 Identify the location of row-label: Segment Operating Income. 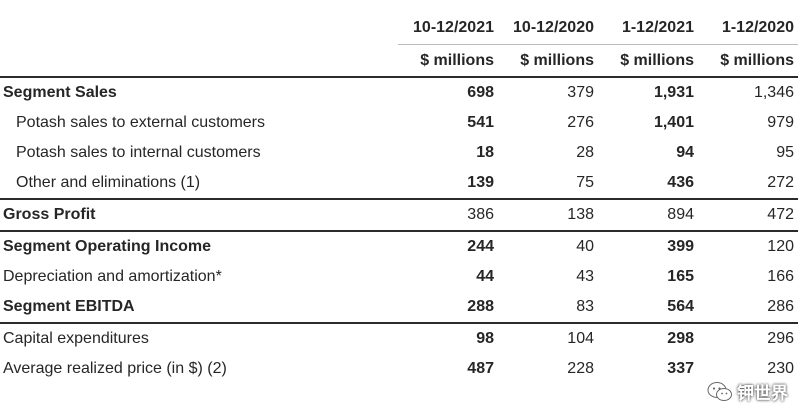
(199, 246).